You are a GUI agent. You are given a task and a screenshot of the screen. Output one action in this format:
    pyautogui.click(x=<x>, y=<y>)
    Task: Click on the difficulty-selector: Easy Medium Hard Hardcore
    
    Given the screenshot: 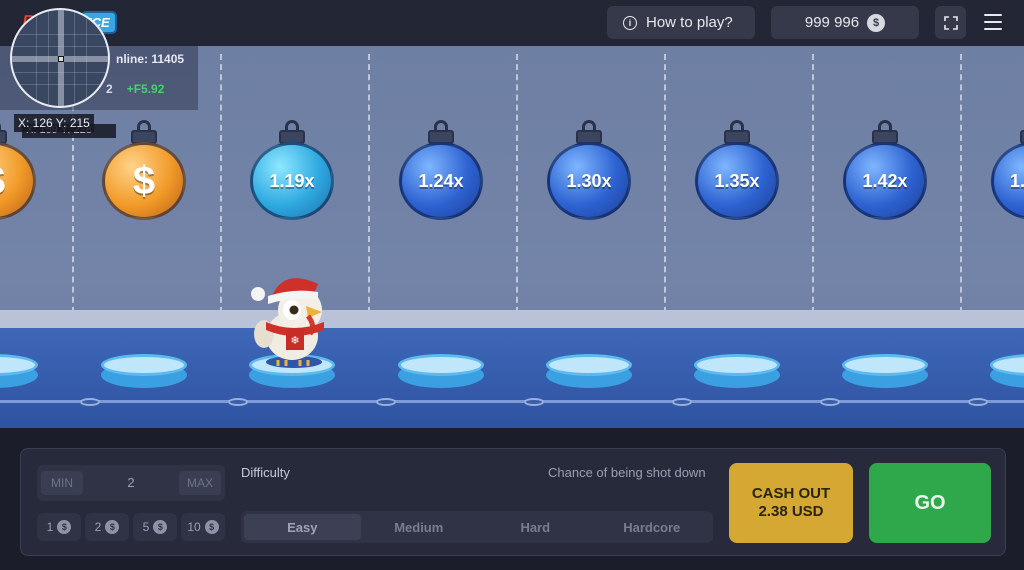 What is the action you would take?
    pyautogui.click(x=477, y=527)
    